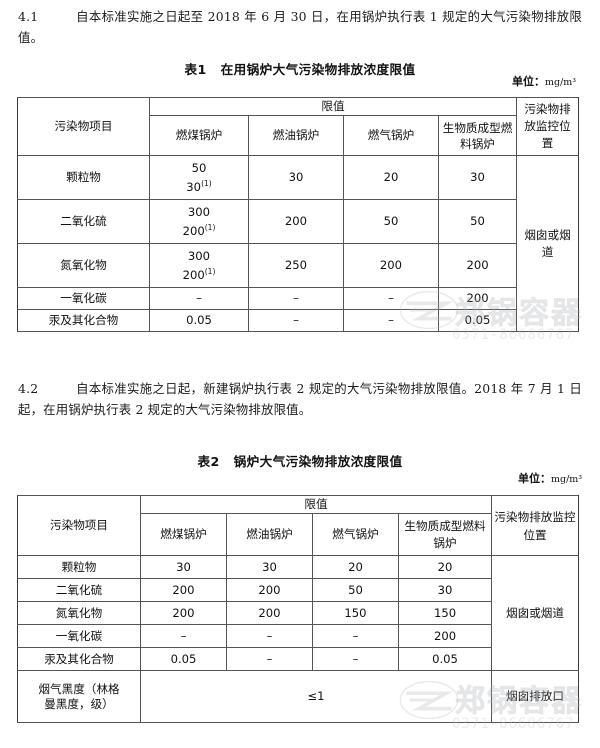 This screenshot has height=748, width=600. What do you see at coordinates (79, 525) in the screenshot?
I see `table2-header-pollutant: 污染物项目` at bounding box center [79, 525].